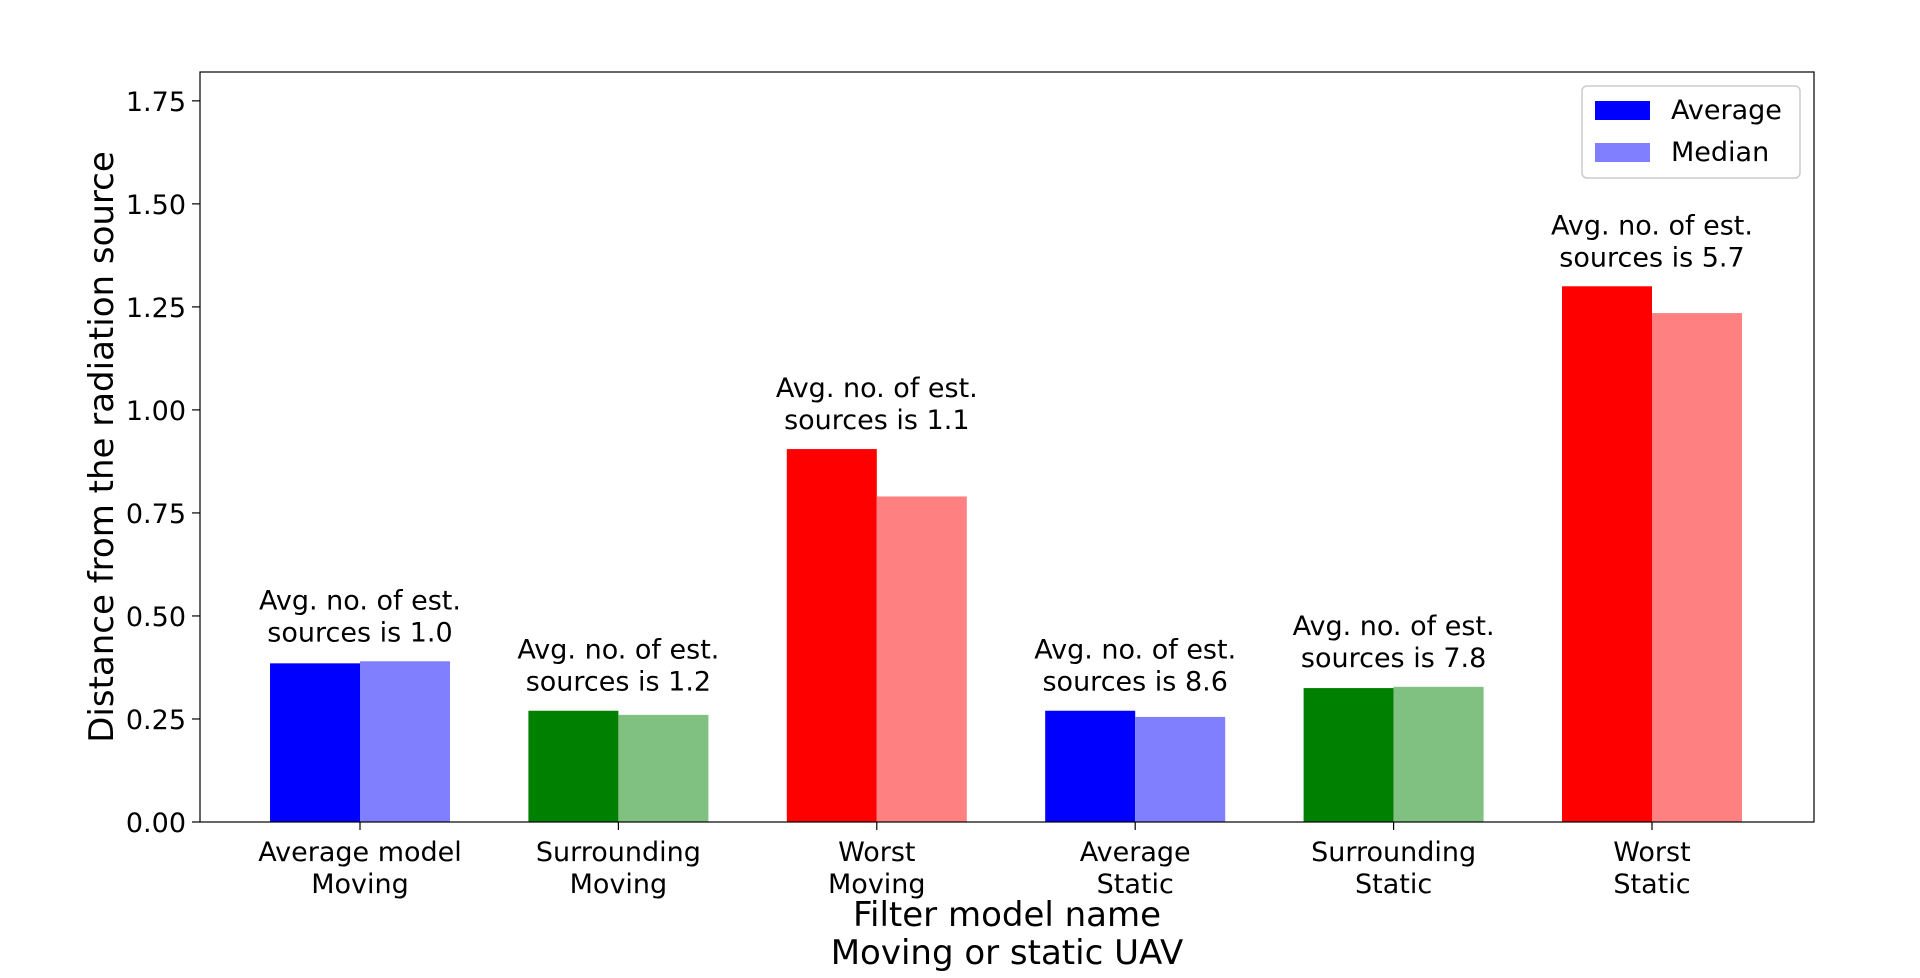  Describe the element at coordinates (102, 447) in the screenshot. I see `y-axis-label: Distance from the radiation source` at that location.